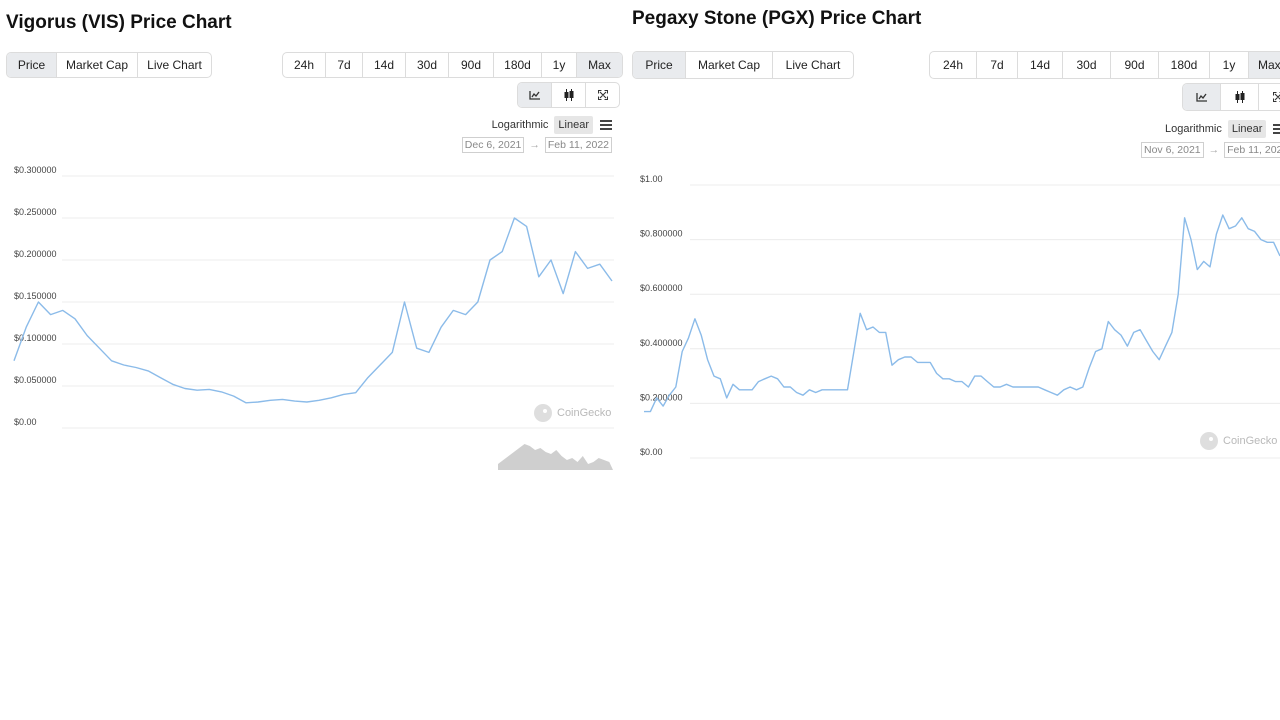 This screenshot has width=1280, height=720. Describe the element at coordinates (661, 288) in the screenshot. I see `y-tick-label: $0.600000` at that location.